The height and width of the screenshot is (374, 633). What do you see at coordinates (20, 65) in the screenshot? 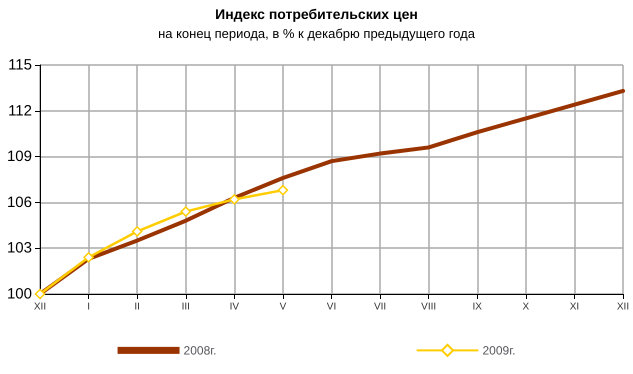
I see `y-tick-label: 115` at bounding box center [20, 65].